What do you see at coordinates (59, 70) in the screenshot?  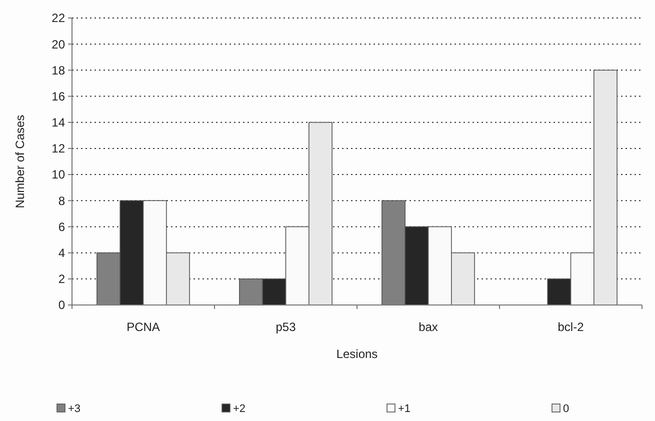 I see `y-tick-label: 18` at bounding box center [59, 70].